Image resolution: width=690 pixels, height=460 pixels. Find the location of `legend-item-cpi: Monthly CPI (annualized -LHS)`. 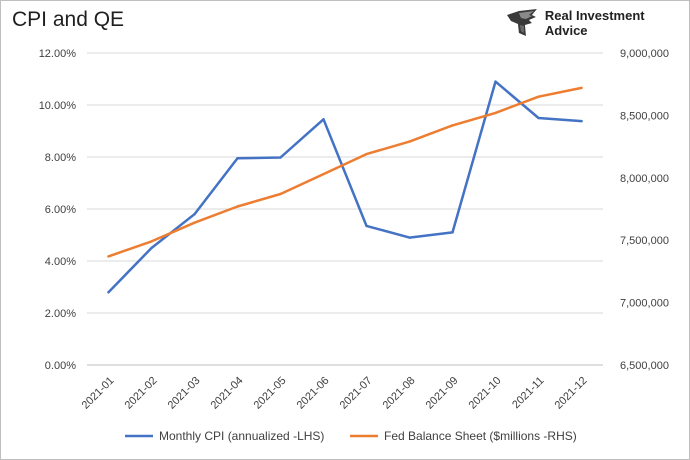

legend-item-cpi: Monthly CPI (annualized -LHS) is located at coordinates (224, 436).